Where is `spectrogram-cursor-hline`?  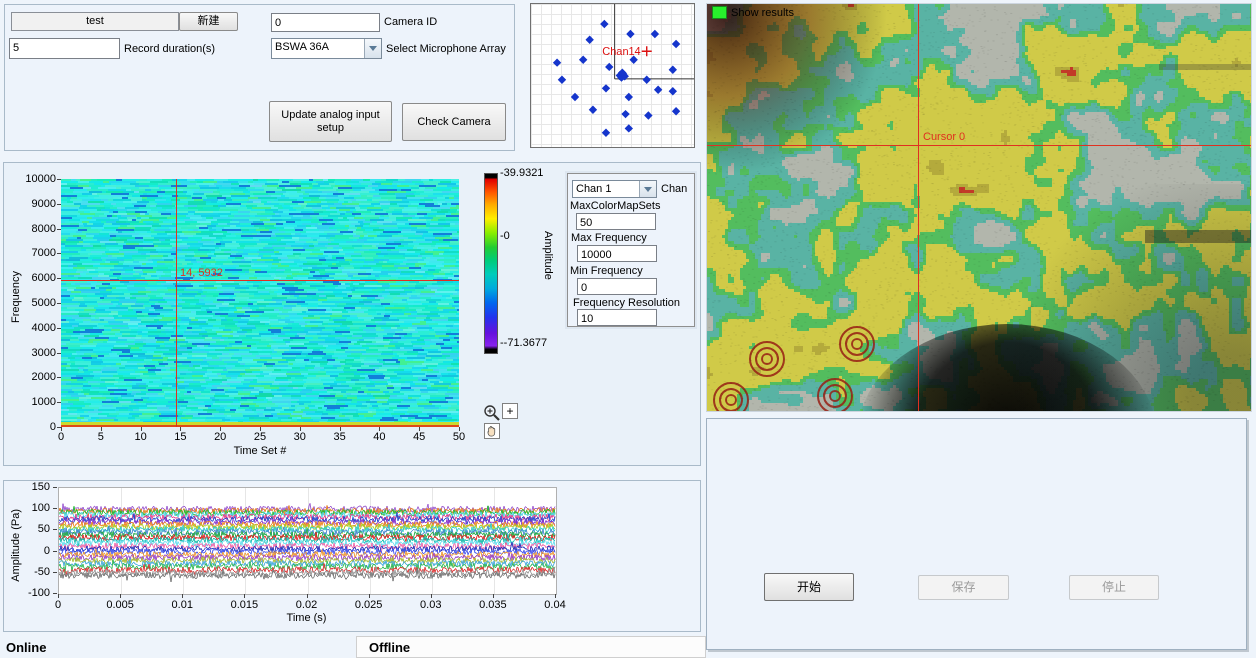 spectrogram-cursor-hline is located at coordinates (260, 280).